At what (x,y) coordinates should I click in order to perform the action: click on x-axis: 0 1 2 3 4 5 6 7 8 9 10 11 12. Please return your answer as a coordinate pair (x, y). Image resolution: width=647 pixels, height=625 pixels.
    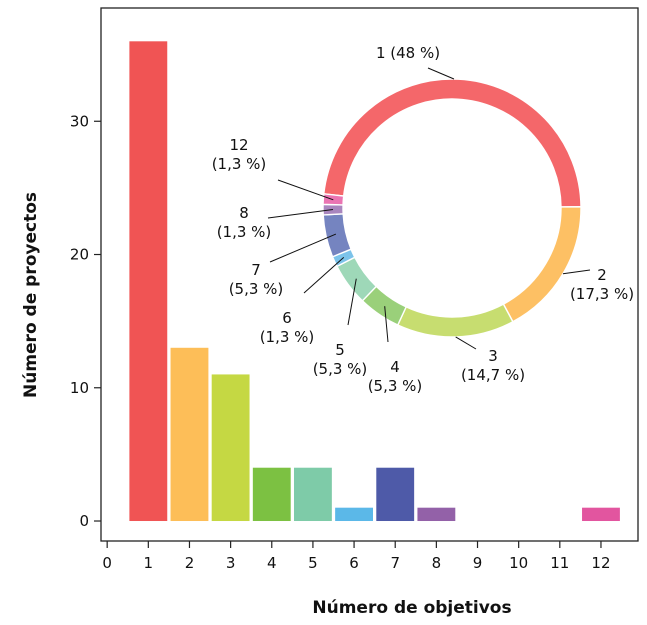
    Looking at the image, I should click on (356, 556).